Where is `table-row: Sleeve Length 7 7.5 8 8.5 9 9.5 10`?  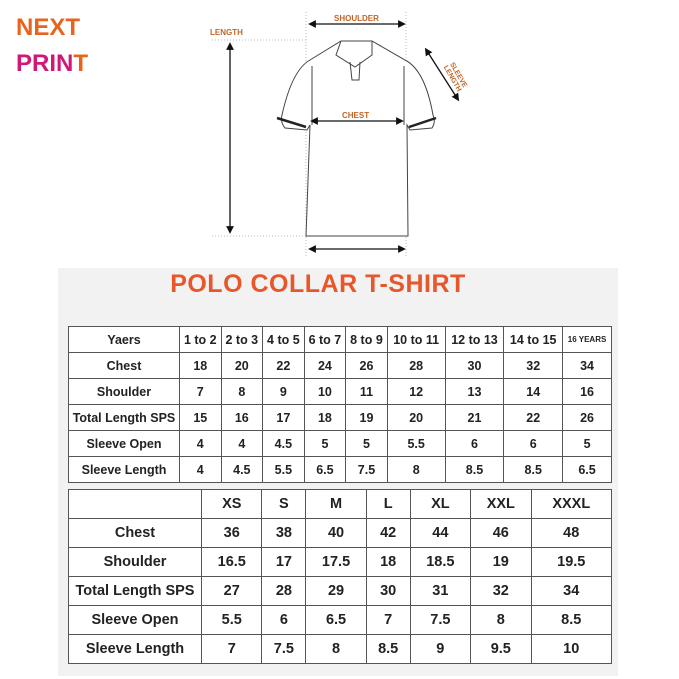 table-row: Sleeve Length 7 7.5 8 8.5 9 9.5 10 is located at coordinates (340, 649).